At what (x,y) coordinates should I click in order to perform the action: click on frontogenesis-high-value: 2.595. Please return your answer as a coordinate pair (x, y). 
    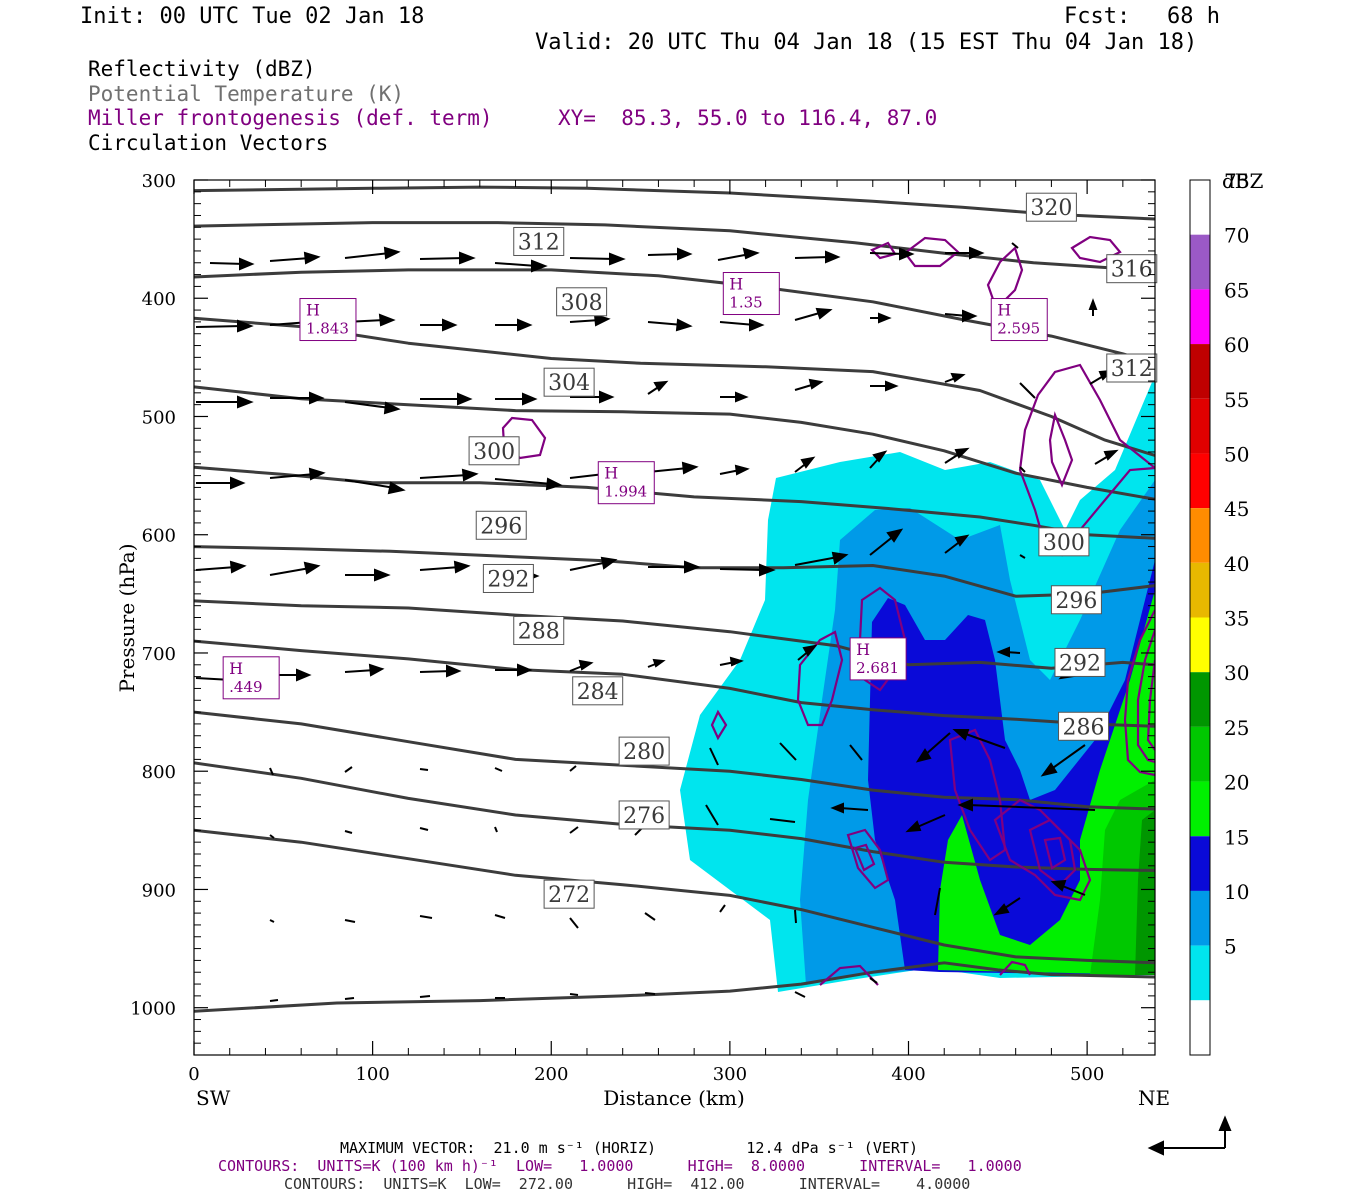
    Looking at the image, I should click on (1018, 329).